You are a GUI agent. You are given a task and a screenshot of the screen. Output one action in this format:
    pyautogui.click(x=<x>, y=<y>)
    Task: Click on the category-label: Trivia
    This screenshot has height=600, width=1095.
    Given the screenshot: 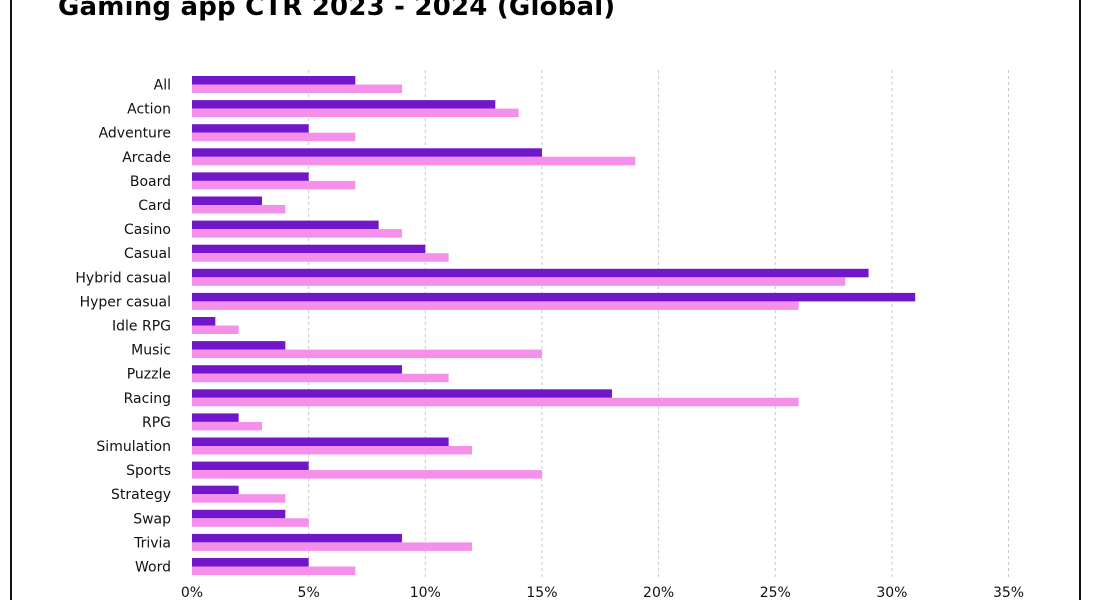 What is the action you would take?
    pyautogui.click(x=152, y=543)
    